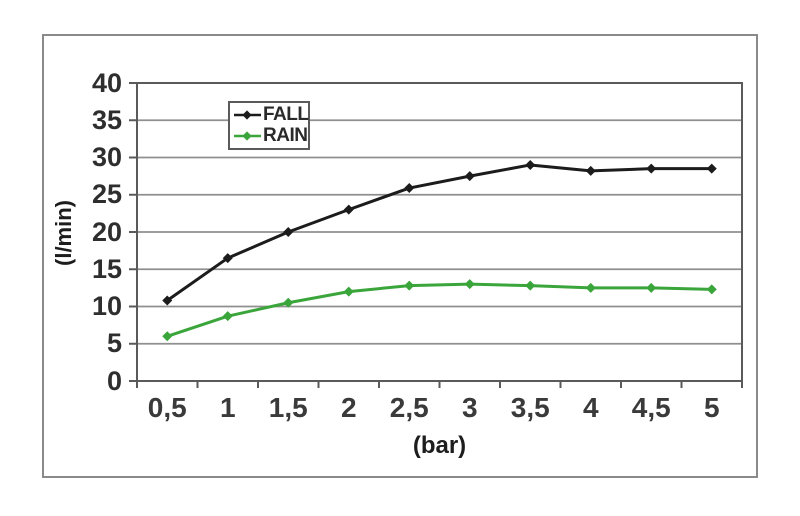 This screenshot has height=516, width=800. I want to click on x-tick-label: 5, so click(711, 407).